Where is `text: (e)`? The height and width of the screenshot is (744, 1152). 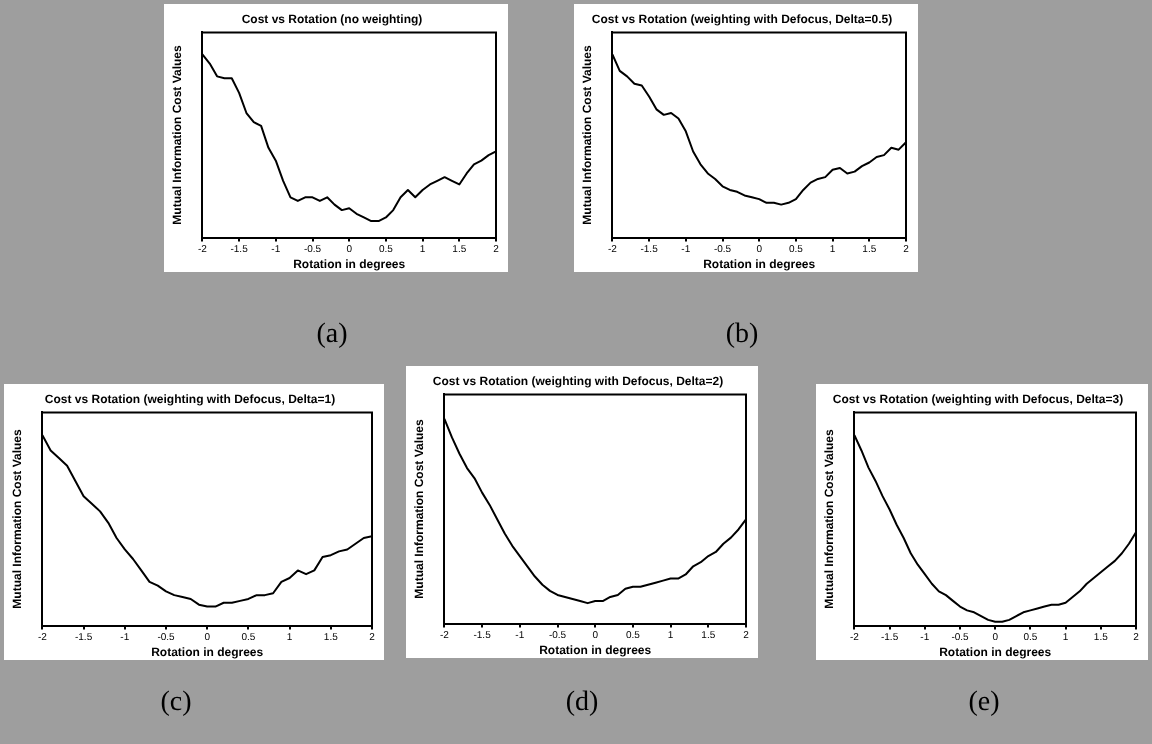
text: (e) is located at coordinates (984, 704).